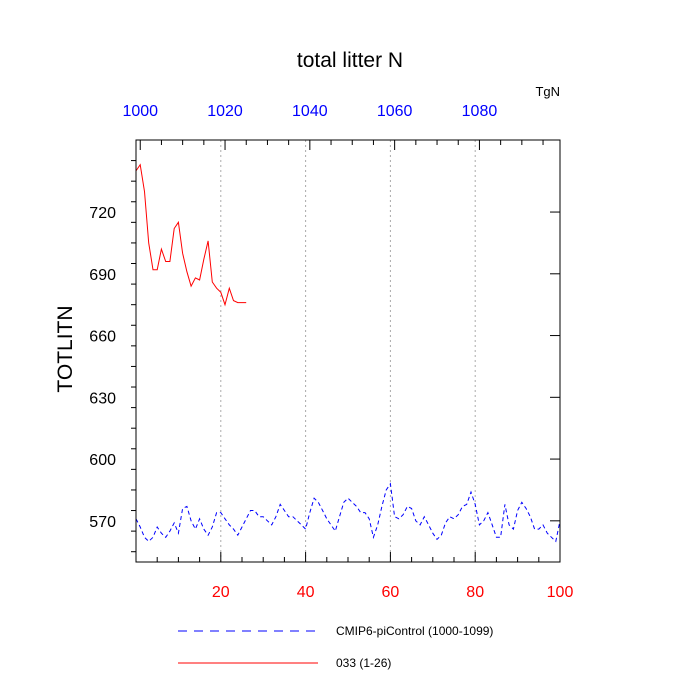 Image resolution: width=700 pixels, height=700 pixels. What do you see at coordinates (306, 592) in the screenshot?
I see `x-bottom-tick-label-40: 40` at bounding box center [306, 592].